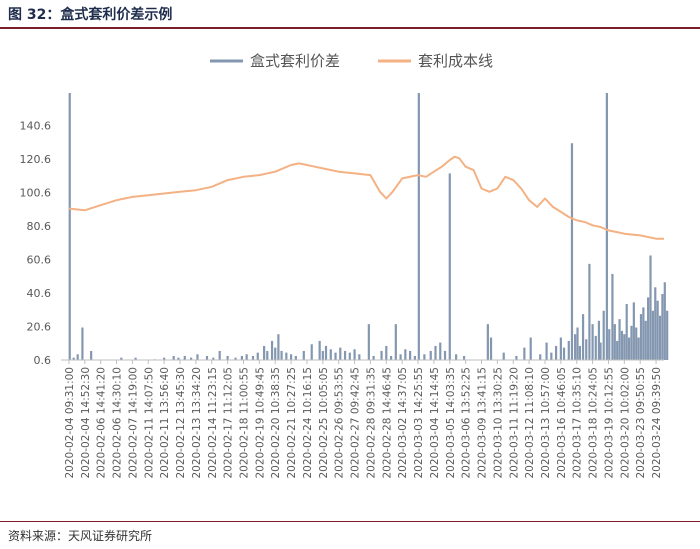  What do you see at coordinates (387, 423) in the screenshot?
I see `x-tick-label-20: 2020-02-28 14:46:45` at bounding box center [387, 423].